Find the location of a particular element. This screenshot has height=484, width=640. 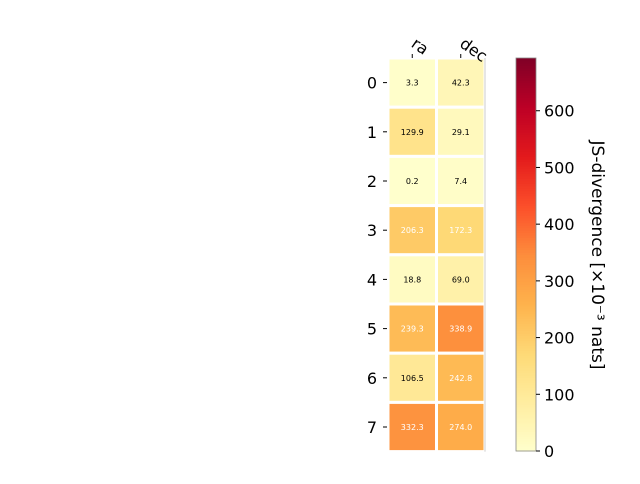

cell-value-label: 332.3 is located at coordinates (412, 427).